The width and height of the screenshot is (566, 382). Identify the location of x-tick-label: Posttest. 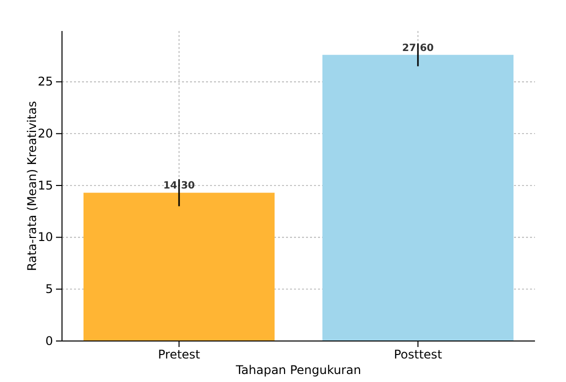
(418, 355).